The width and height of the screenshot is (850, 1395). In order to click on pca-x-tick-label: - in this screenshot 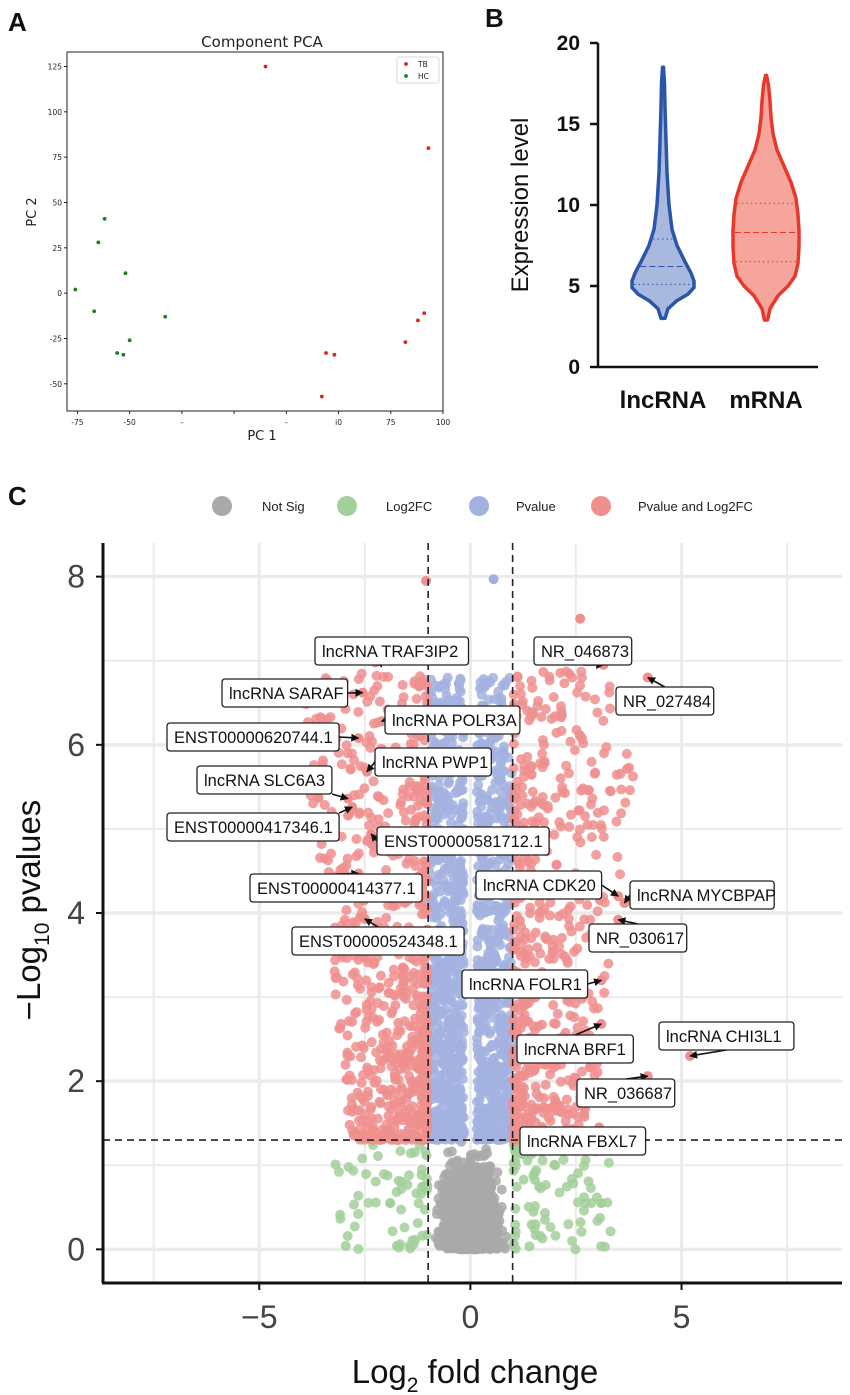, I will do `click(286, 422)`.